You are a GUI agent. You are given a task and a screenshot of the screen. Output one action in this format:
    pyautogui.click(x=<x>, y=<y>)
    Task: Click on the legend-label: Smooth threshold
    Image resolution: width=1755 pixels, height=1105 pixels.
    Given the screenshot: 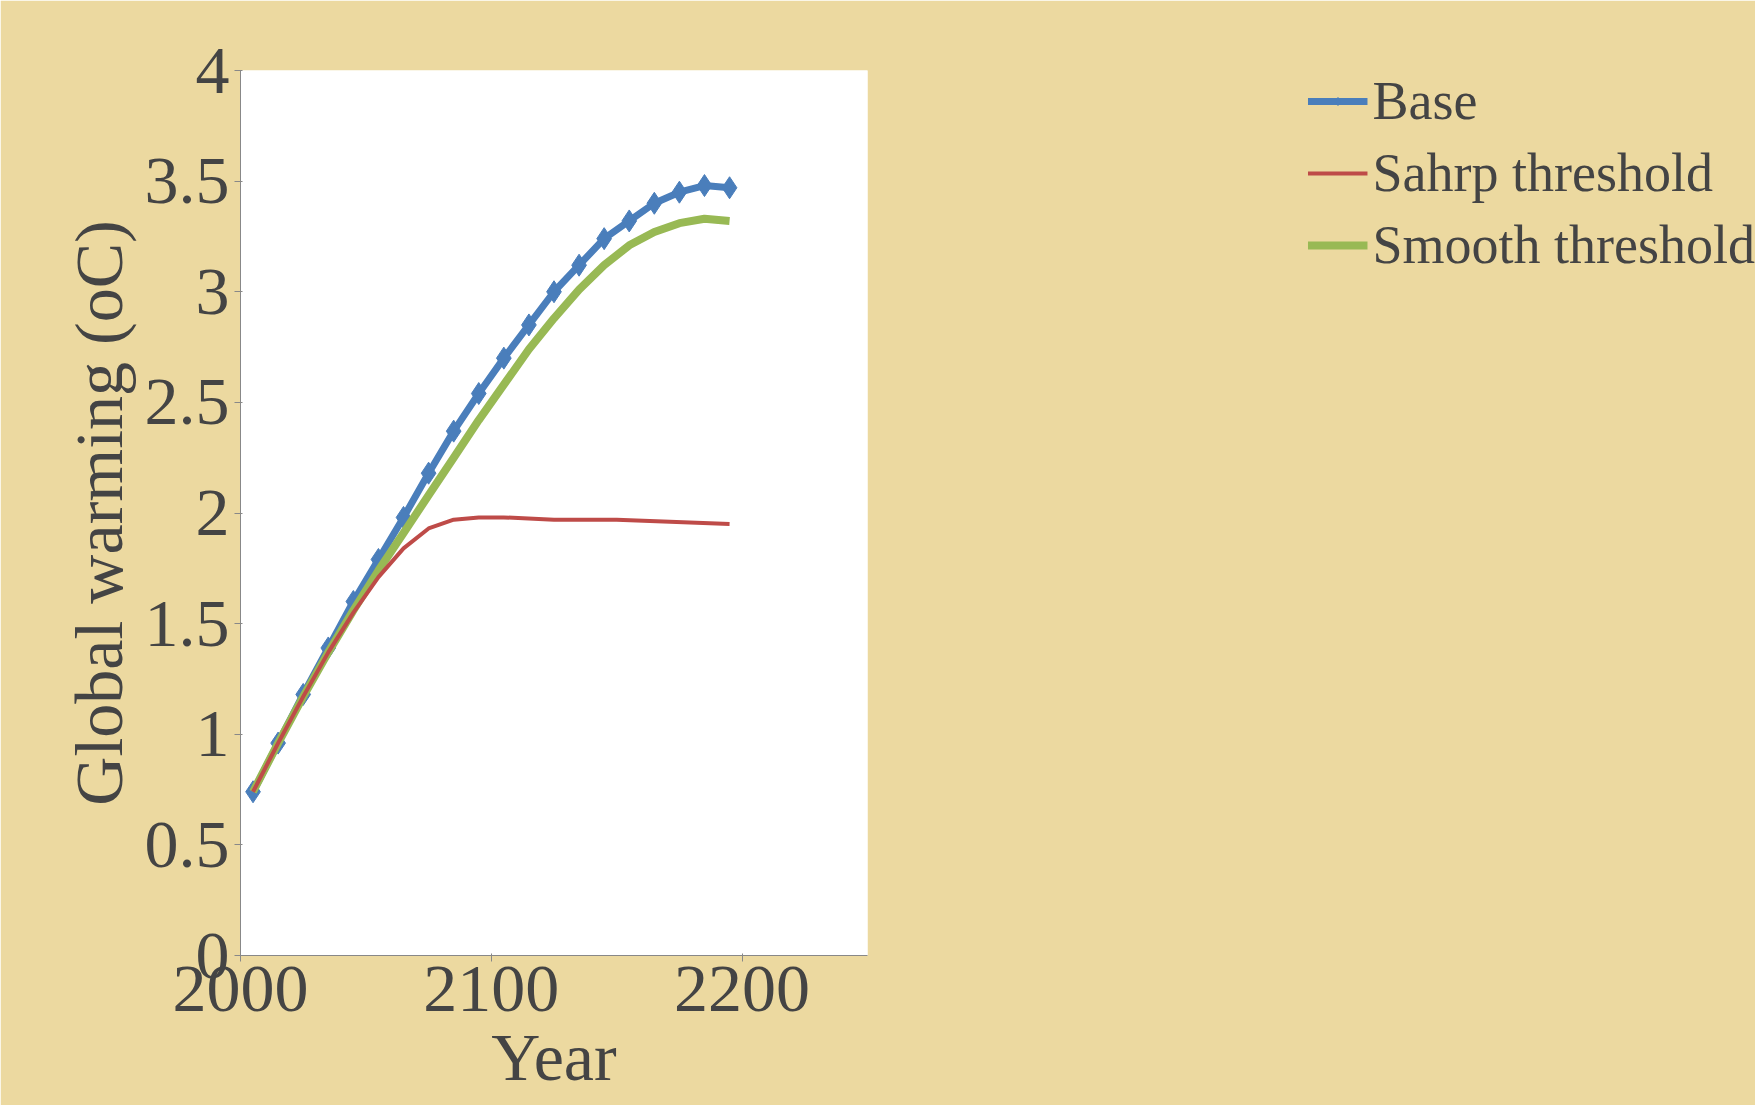 What is the action you would take?
    pyautogui.click(x=1563, y=245)
    